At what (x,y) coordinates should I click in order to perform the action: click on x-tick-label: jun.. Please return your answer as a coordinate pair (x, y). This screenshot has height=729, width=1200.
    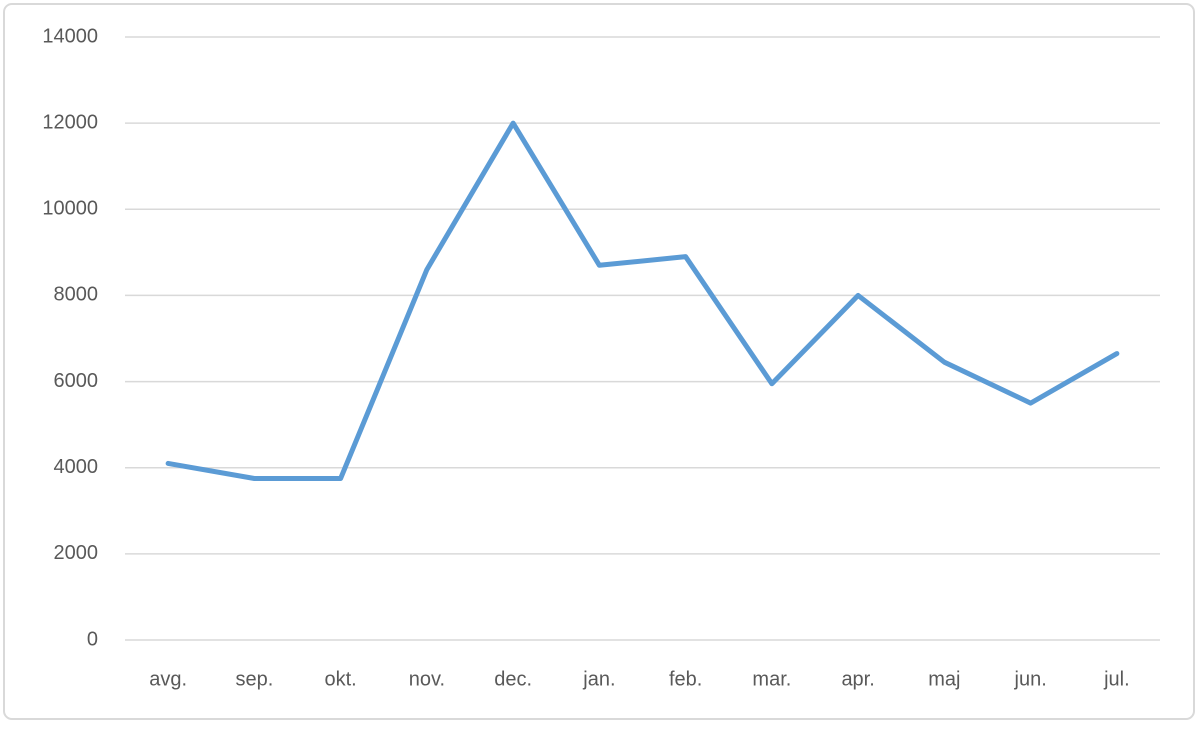
    Looking at the image, I should click on (1030, 679).